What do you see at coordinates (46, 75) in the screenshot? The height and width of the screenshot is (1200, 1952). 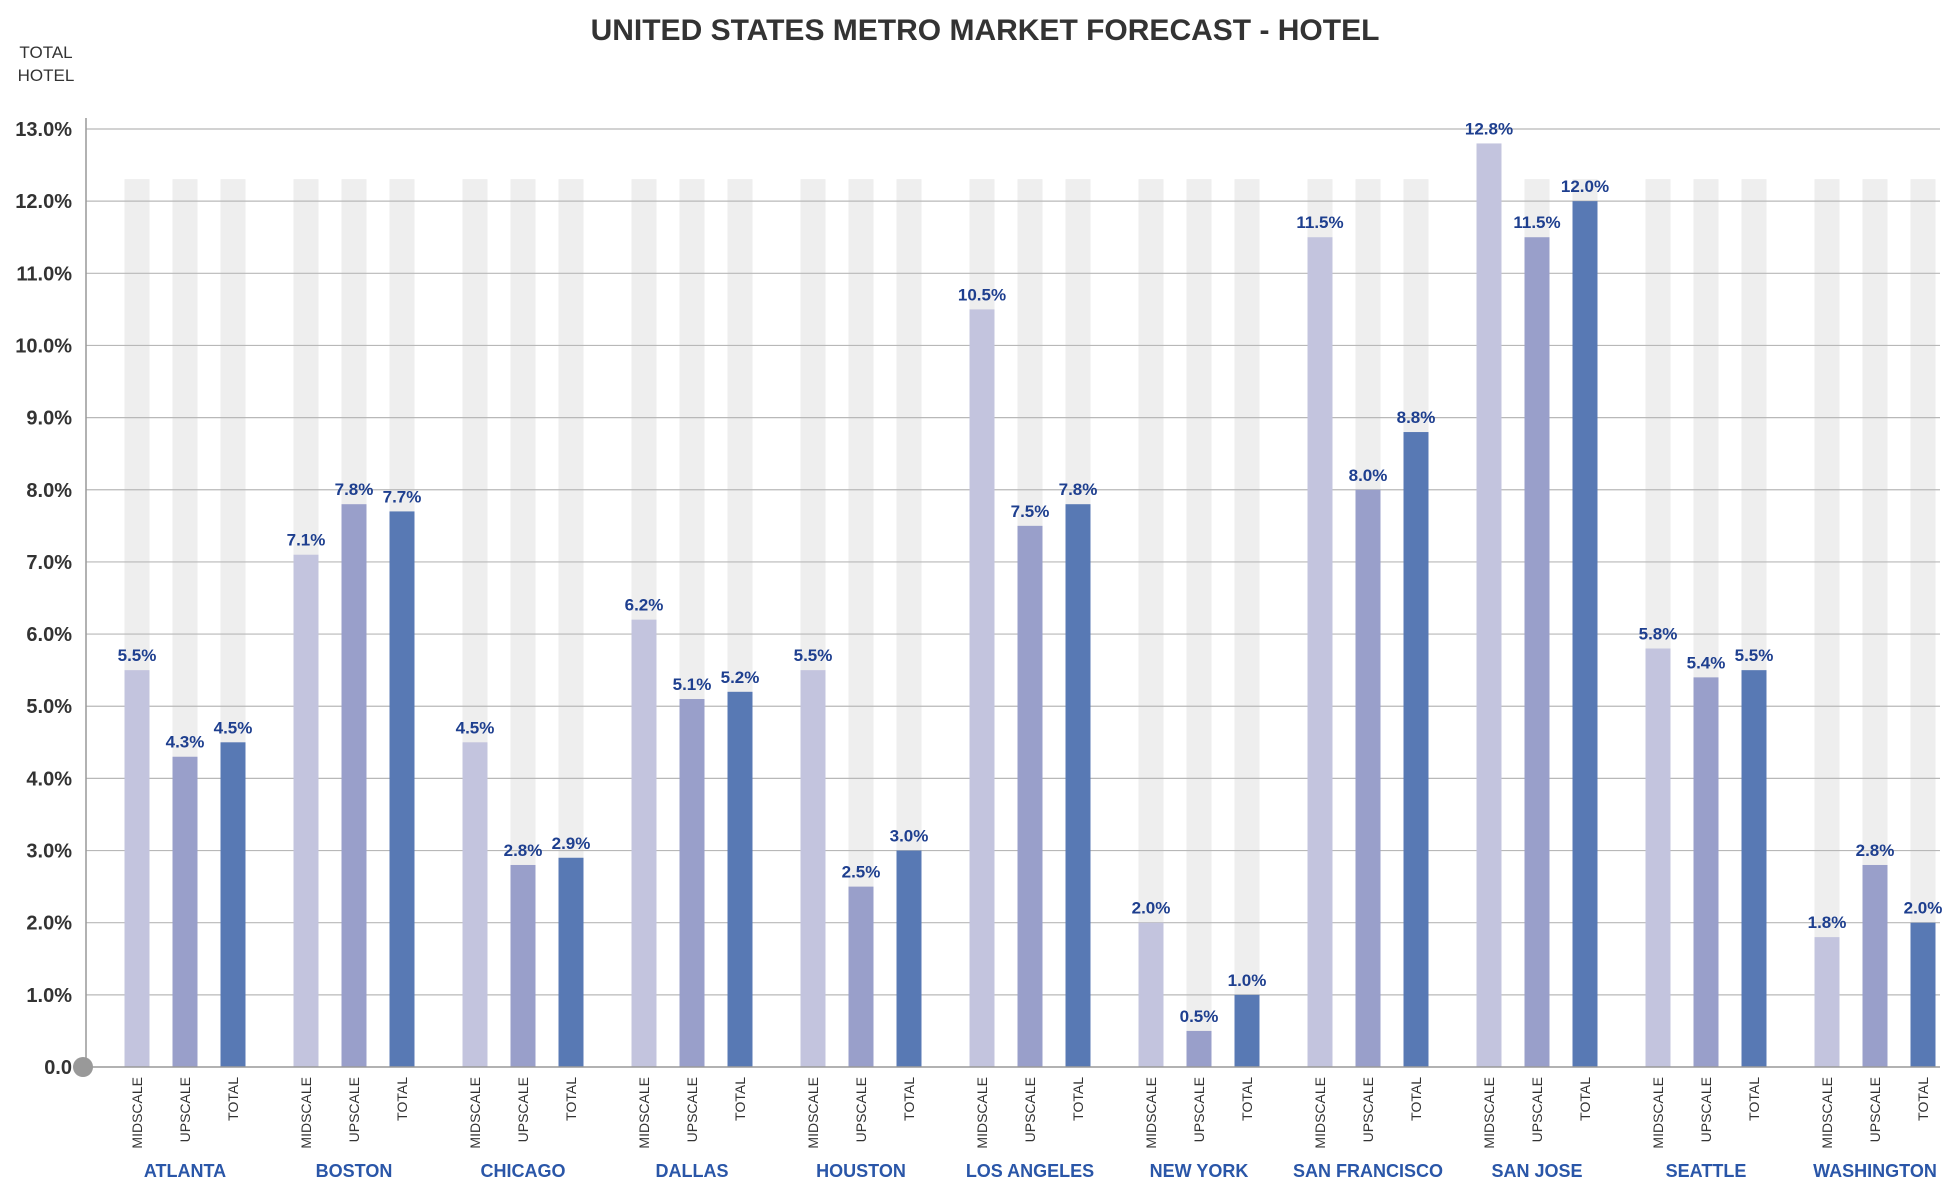 I see `y-axis-label-line-2: HOTEL` at bounding box center [46, 75].